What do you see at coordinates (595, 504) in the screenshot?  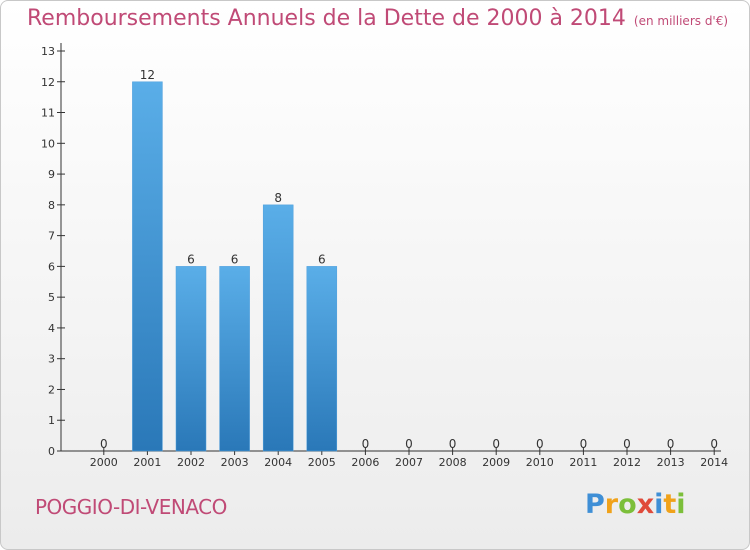 I see `logo-letter: P` at bounding box center [595, 504].